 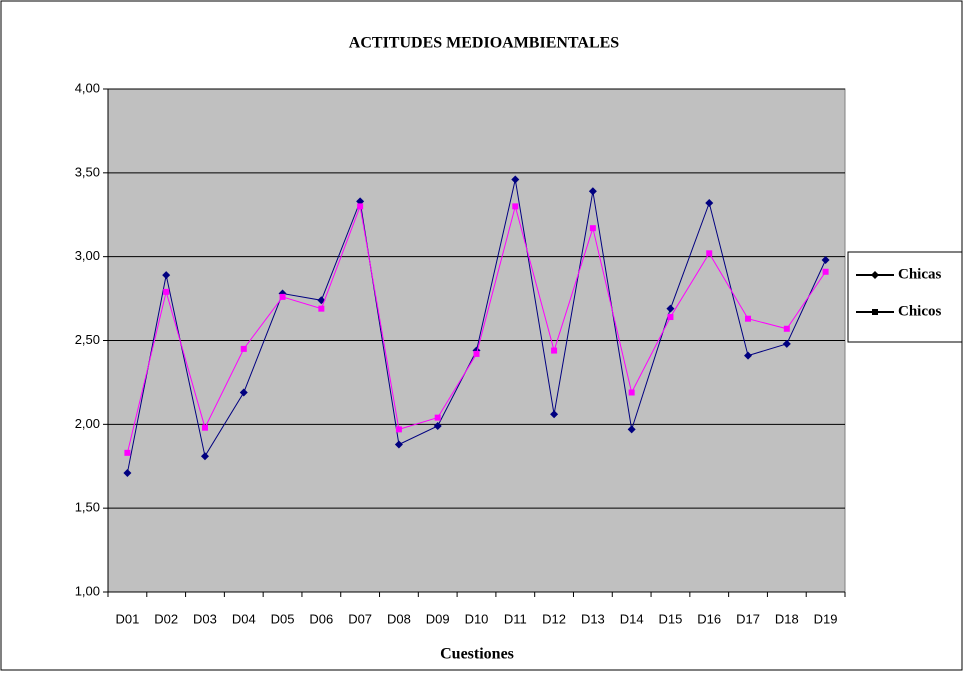 I want to click on x-tick-label: D08, so click(x=399, y=618).